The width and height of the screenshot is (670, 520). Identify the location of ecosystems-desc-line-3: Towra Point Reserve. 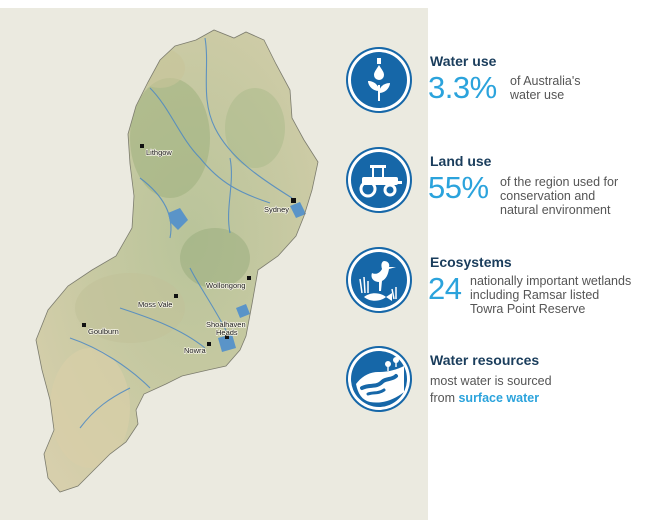
(528, 309).